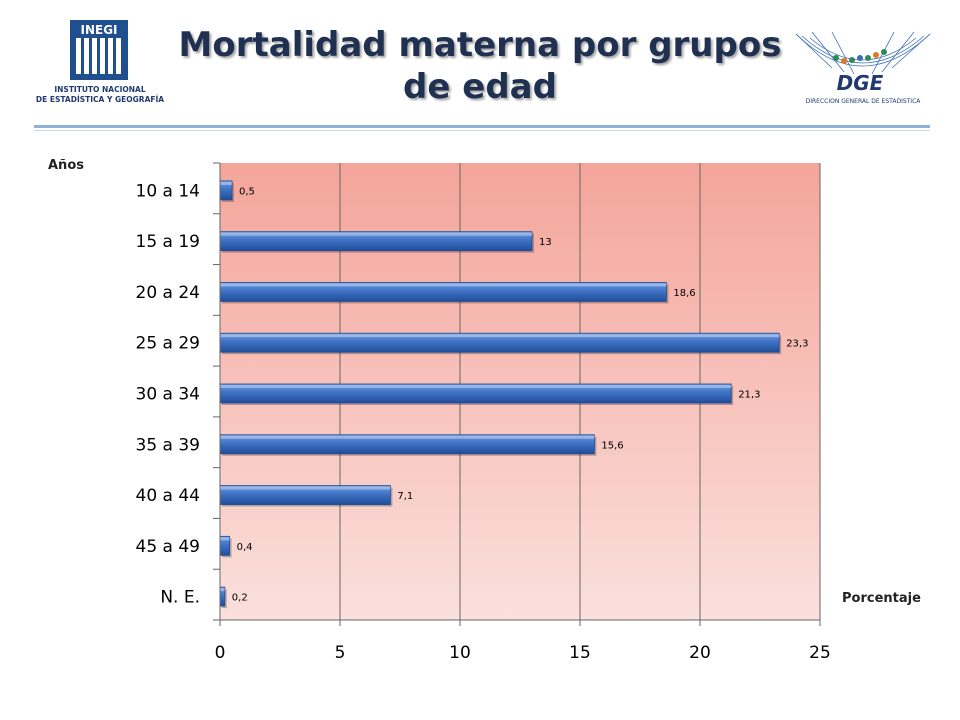  Describe the element at coordinates (863, 68) in the screenshot. I see `dge-logo: DGE DIRECCION GENERAL DE ESTADISTICA` at that location.